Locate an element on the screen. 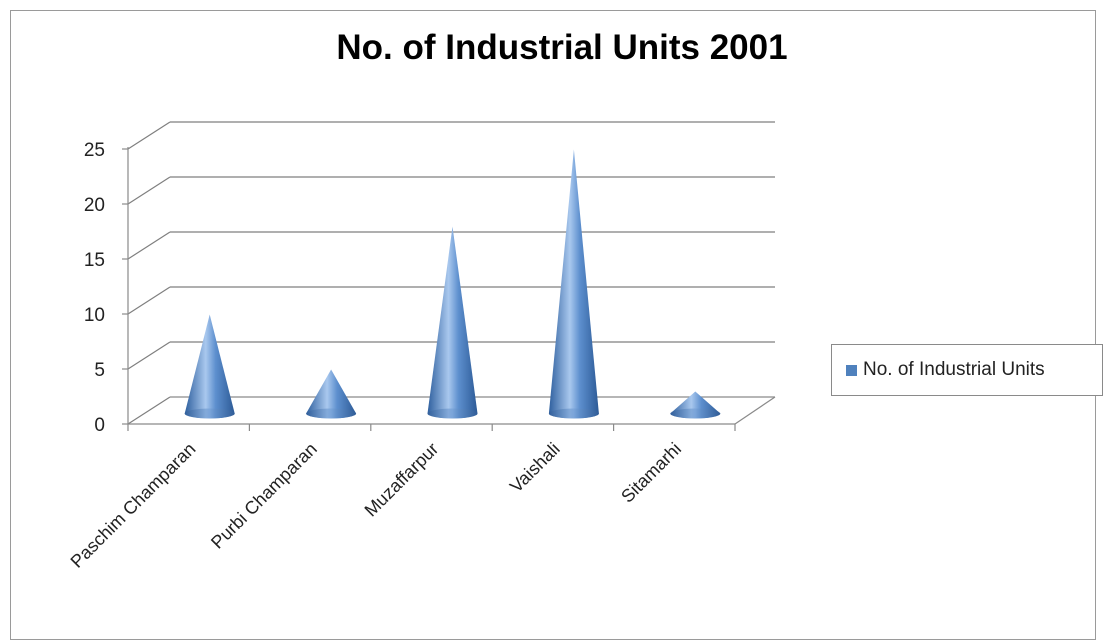 The width and height of the screenshot is (1104, 640). y-tick-label: 5 is located at coordinates (99, 370).